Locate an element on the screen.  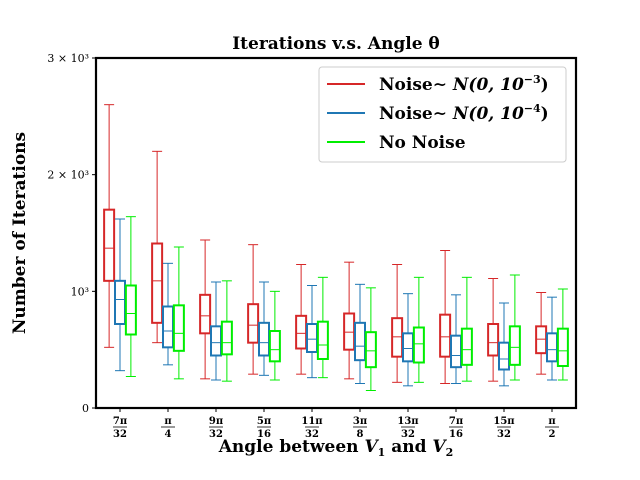
y-tick-label: 2 × 10³ is located at coordinates (68, 175).